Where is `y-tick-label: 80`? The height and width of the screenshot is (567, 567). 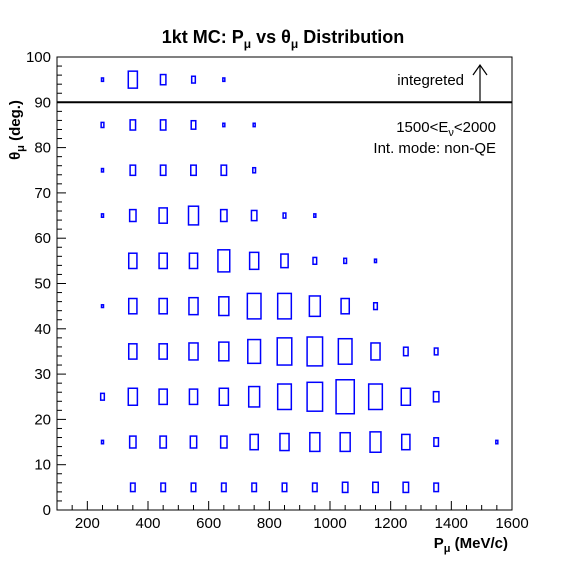
y-tick-label: 80 is located at coordinates (42, 148).